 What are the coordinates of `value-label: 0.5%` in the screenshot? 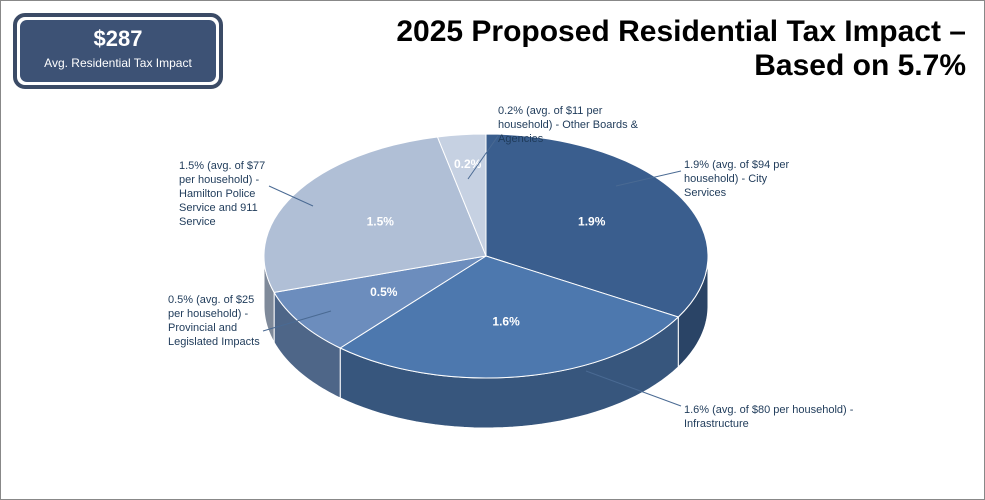 It's located at (384, 292).